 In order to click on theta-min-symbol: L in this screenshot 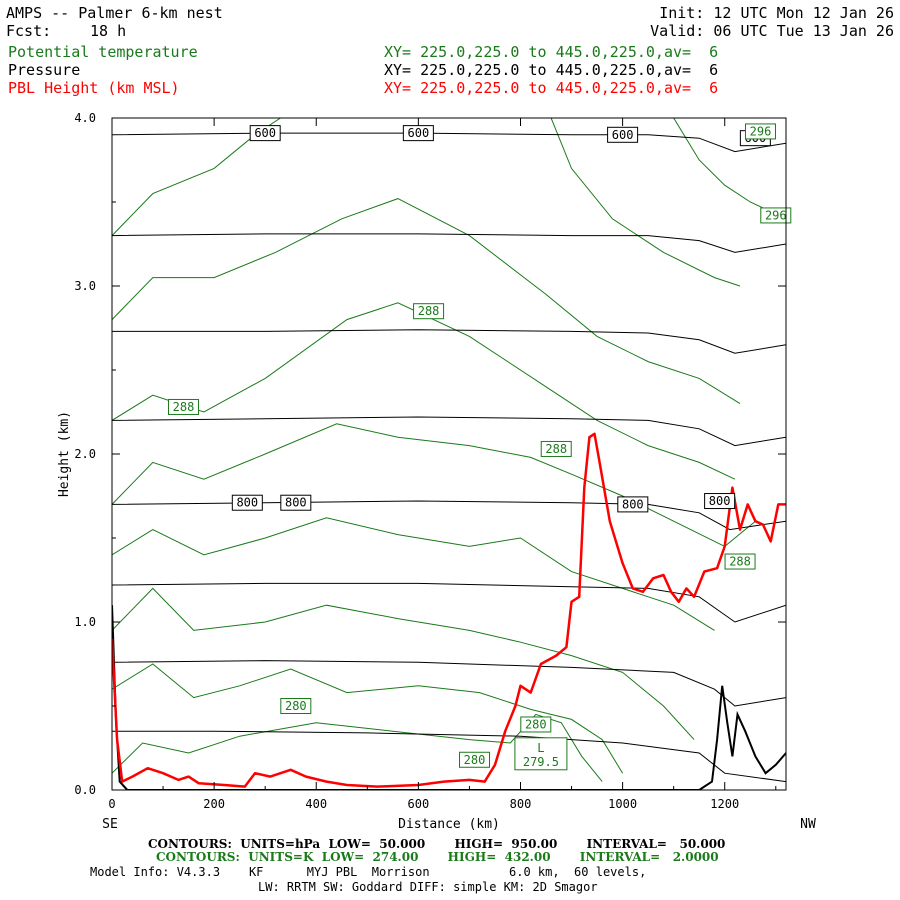, I will do `click(540, 748)`.